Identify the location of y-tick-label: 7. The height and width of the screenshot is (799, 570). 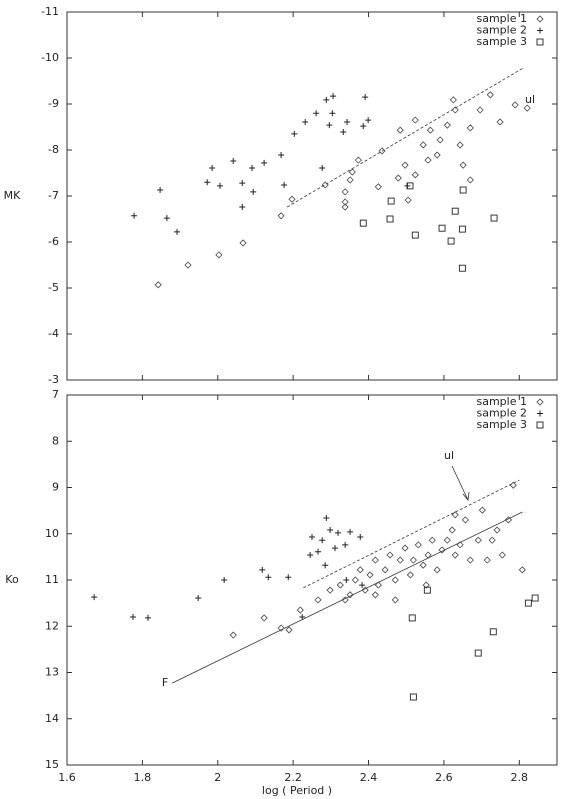
(55, 394).